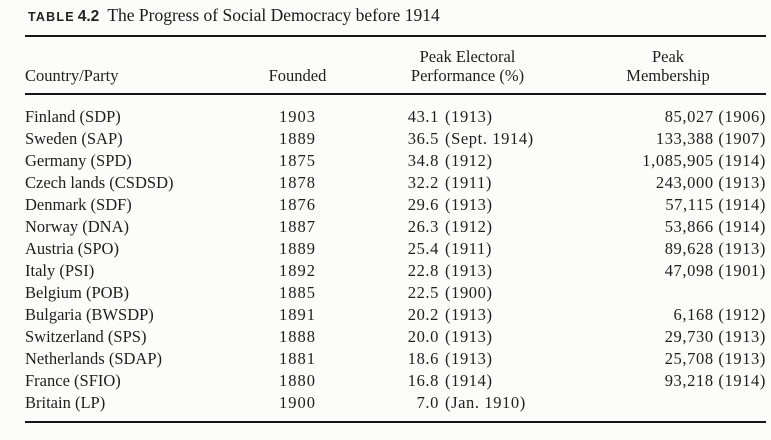  Describe the element at coordinates (297, 380) in the screenshot. I see `founded-cell: 1880` at that location.